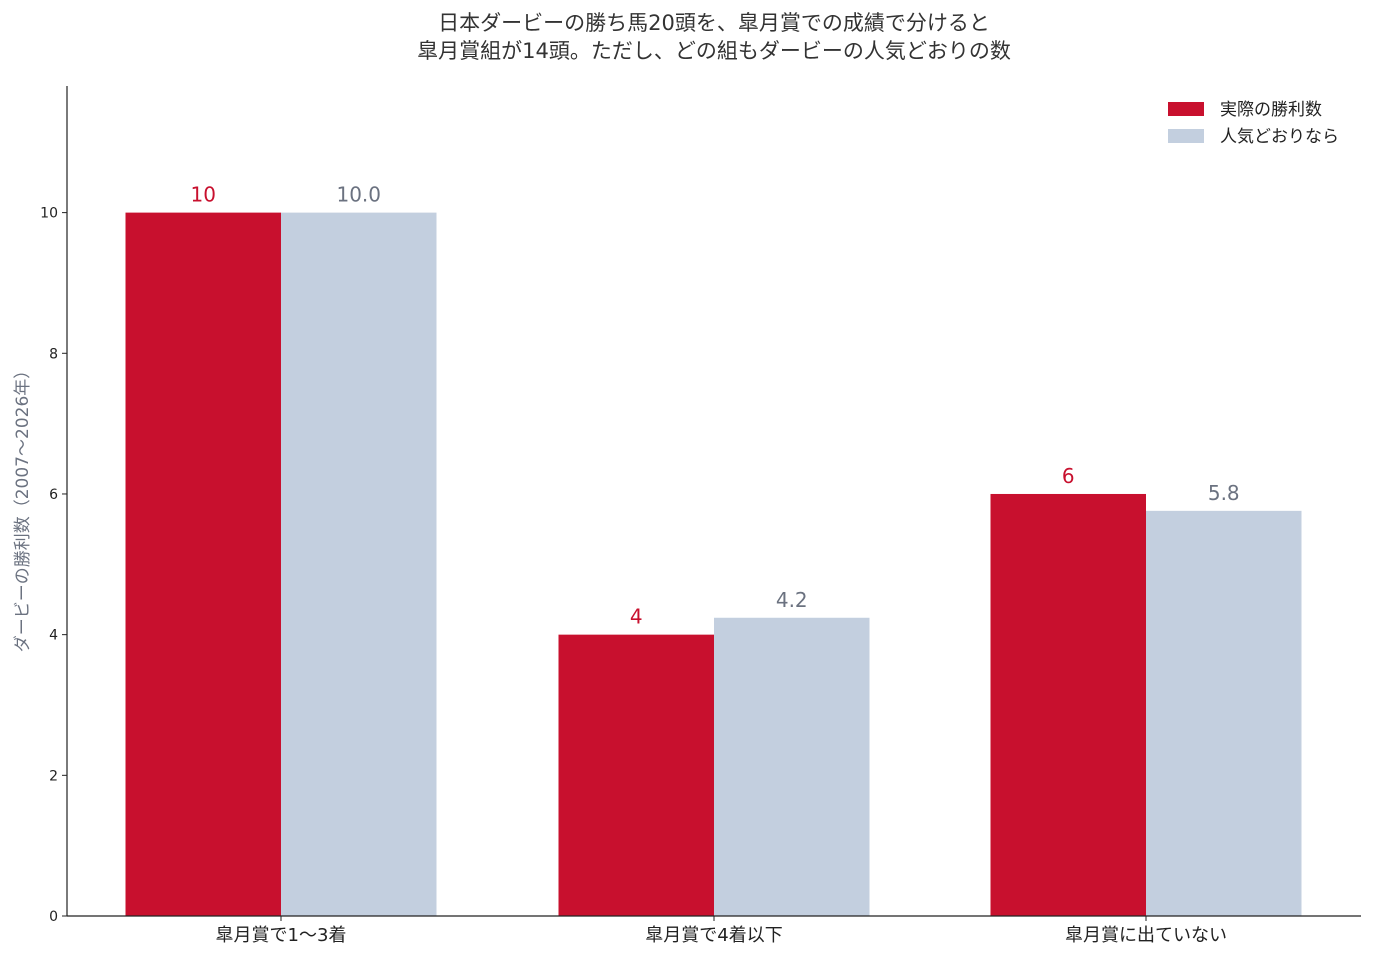 This screenshot has width=1376, height=960. Describe the element at coordinates (1146, 935) in the screenshot. I see `x-tick-label-2: 皐月賞に出ていない` at that location.